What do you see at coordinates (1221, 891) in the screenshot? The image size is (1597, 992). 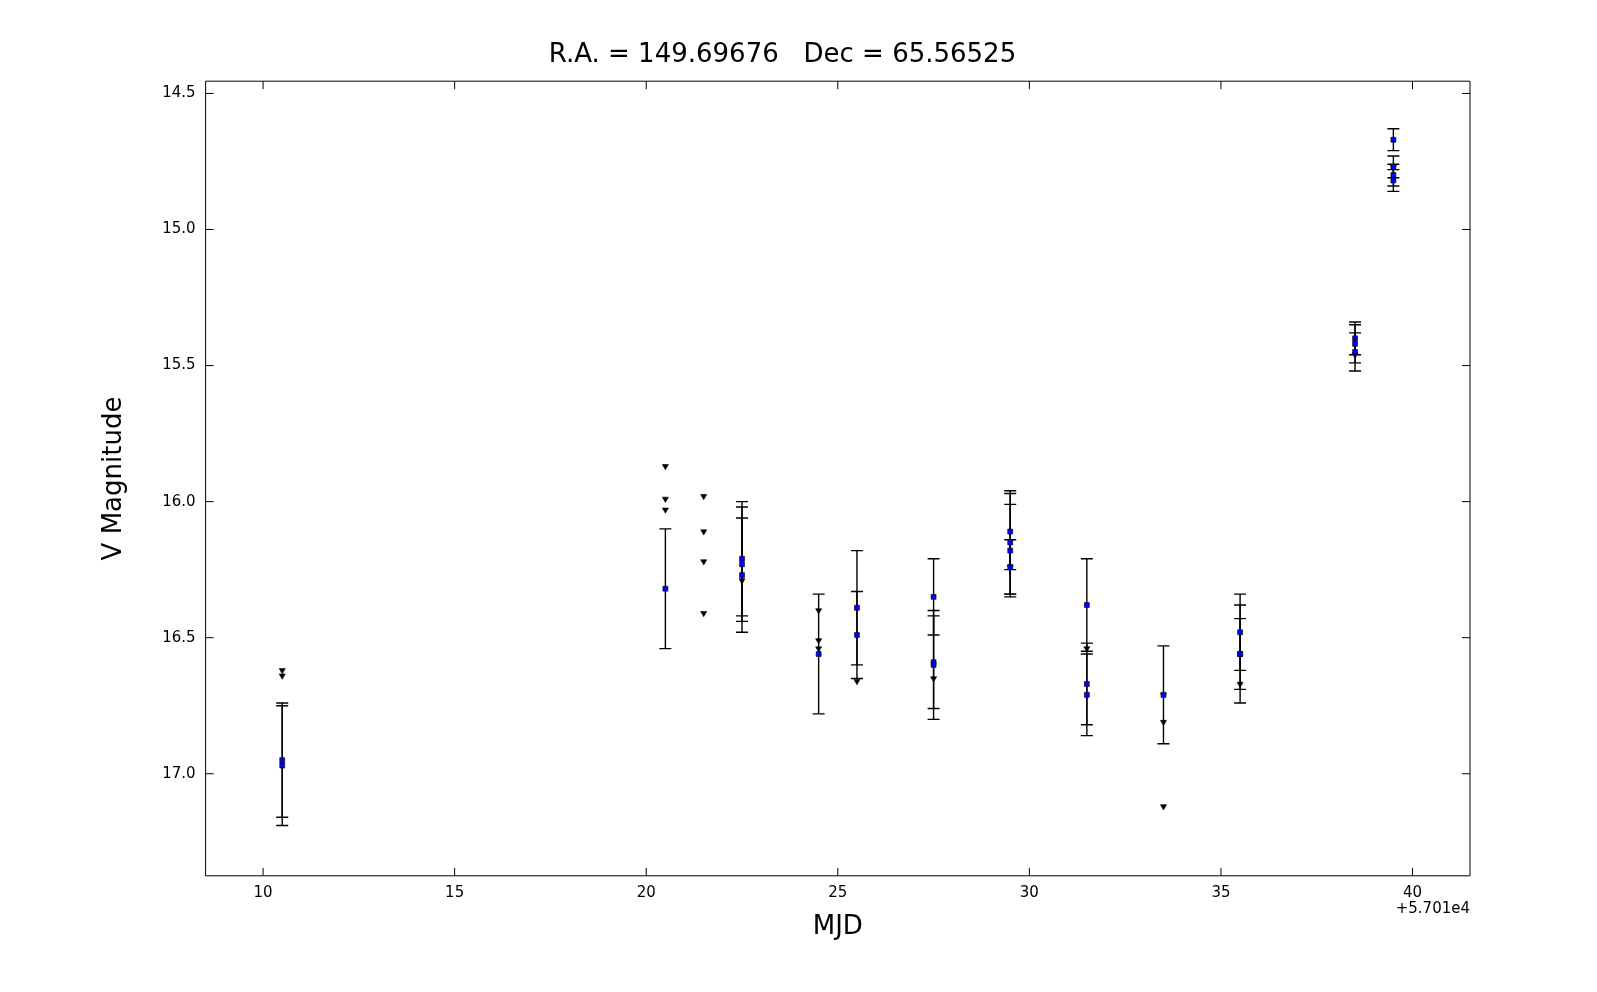 I see `x-tick-label: 35` at bounding box center [1221, 891].